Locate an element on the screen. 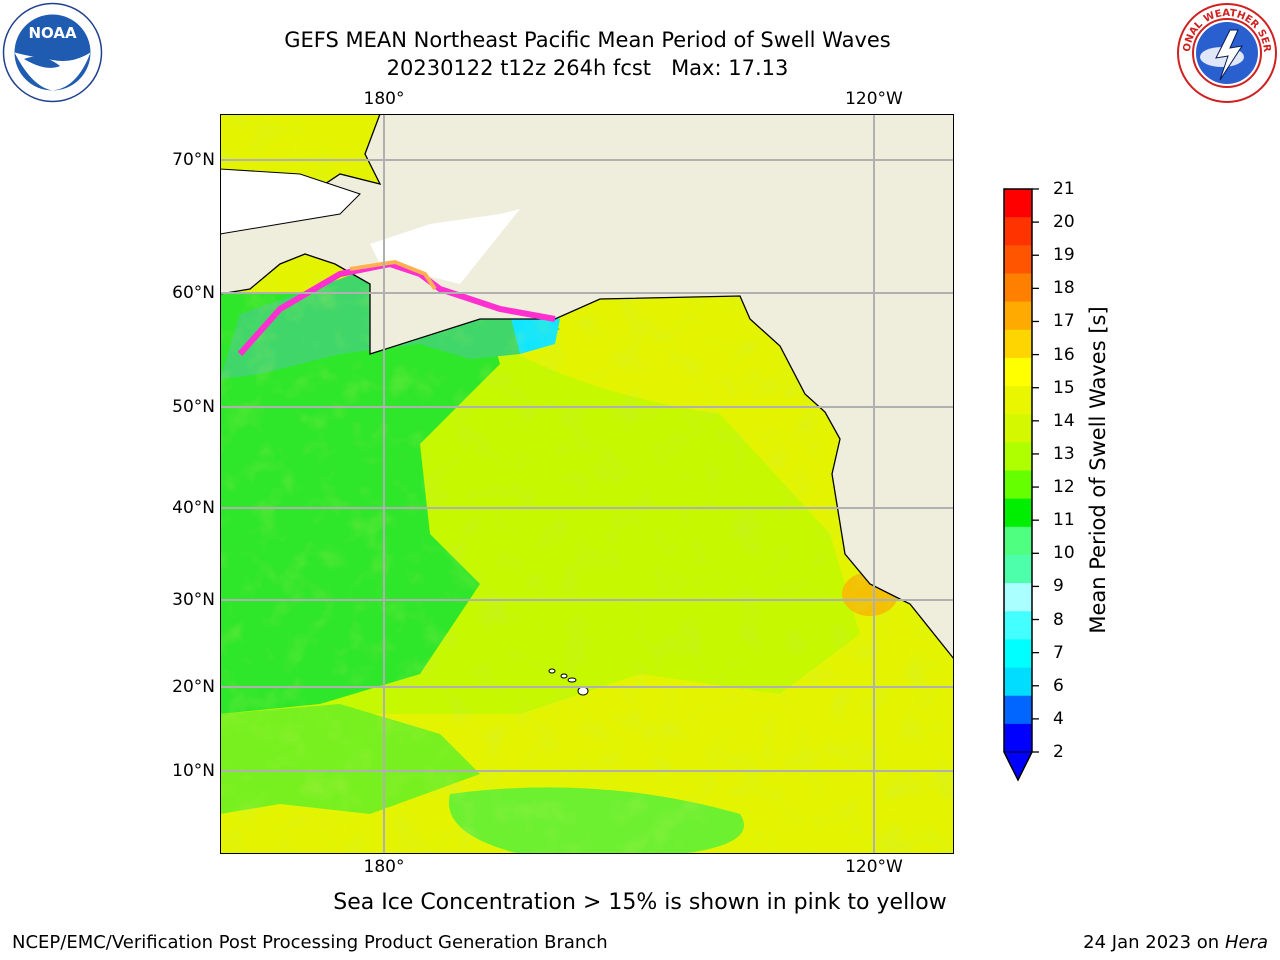  colorbar-tick-label: 10 is located at coordinates (1064, 553).